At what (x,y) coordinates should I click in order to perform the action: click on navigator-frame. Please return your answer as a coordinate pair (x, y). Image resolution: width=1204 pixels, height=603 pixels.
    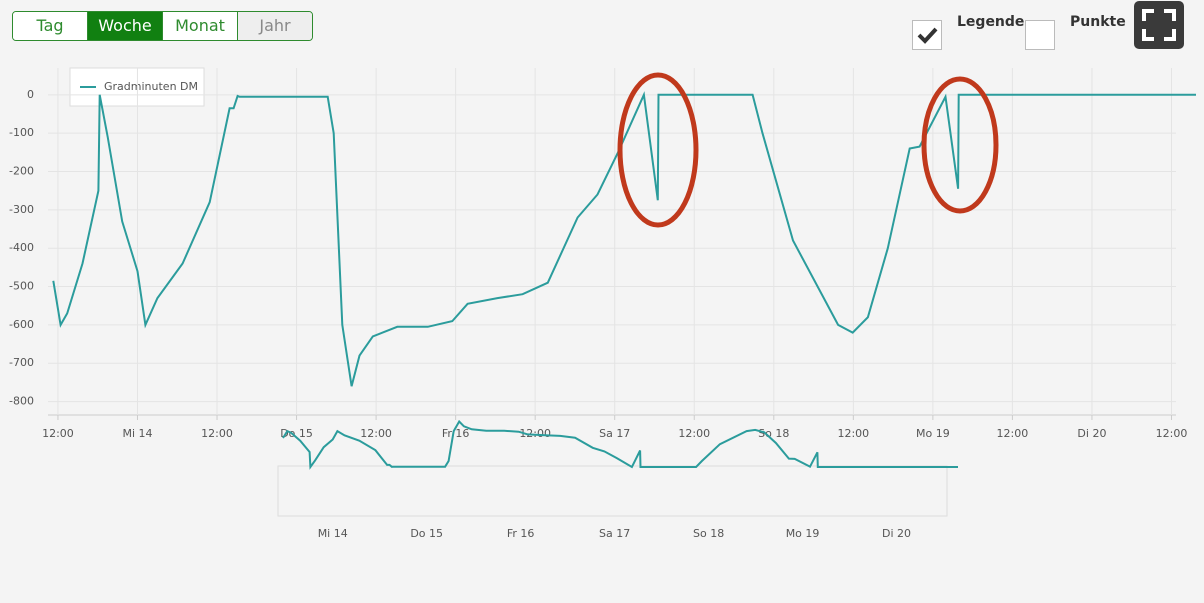
    Looking at the image, I should click on (612, 491).